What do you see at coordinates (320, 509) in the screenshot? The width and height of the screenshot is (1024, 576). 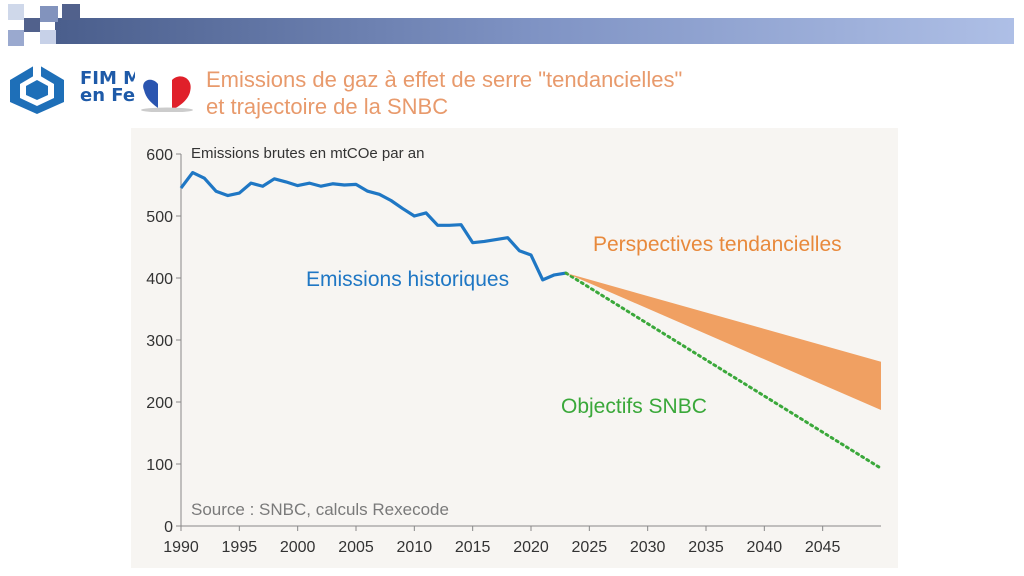 I see `source-label: Source : SNBC, calculs Rexecode` at bounding box center [320, 509].